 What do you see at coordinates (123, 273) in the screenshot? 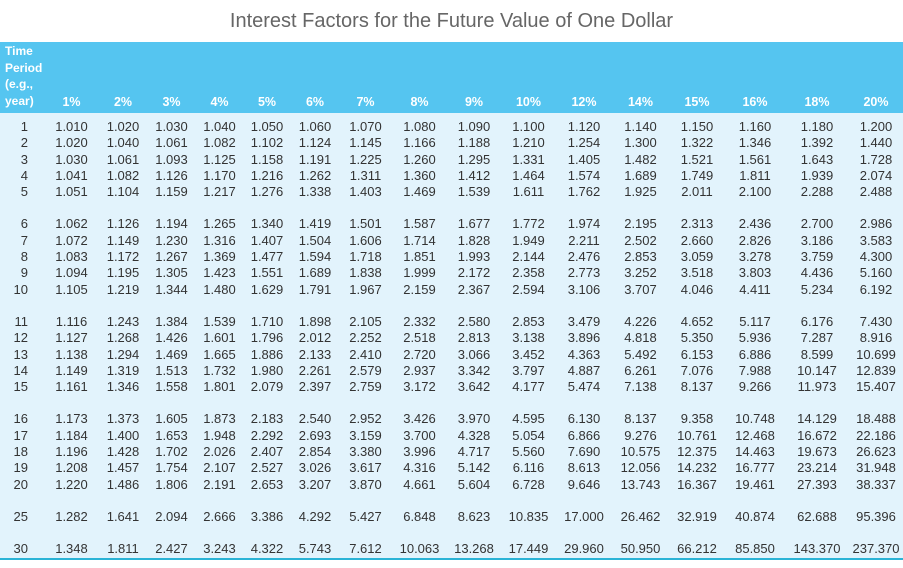
I see `factor-cell: 1.195` at bounding box center [123, 273].